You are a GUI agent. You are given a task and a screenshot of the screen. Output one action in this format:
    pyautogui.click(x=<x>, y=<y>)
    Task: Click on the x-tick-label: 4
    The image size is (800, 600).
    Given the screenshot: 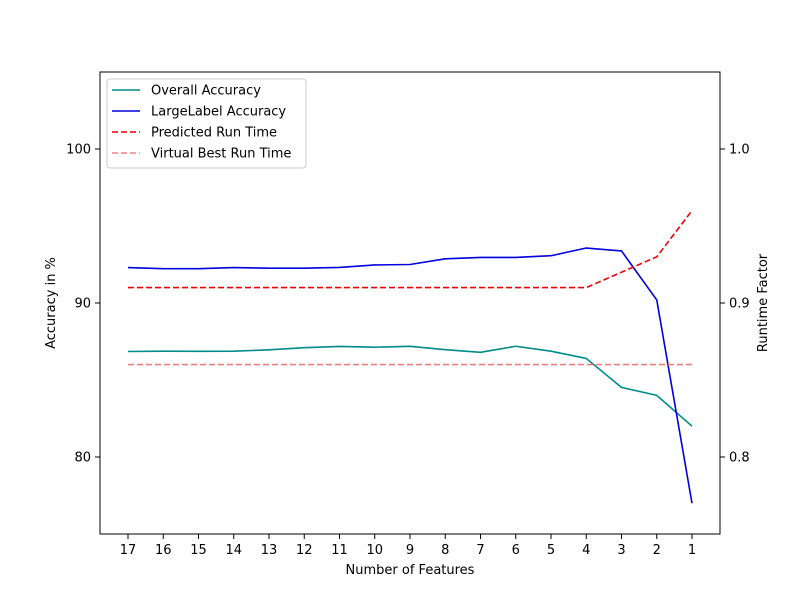 What is the action you would take?
    pyautogui.click(x=586, y=550)
    